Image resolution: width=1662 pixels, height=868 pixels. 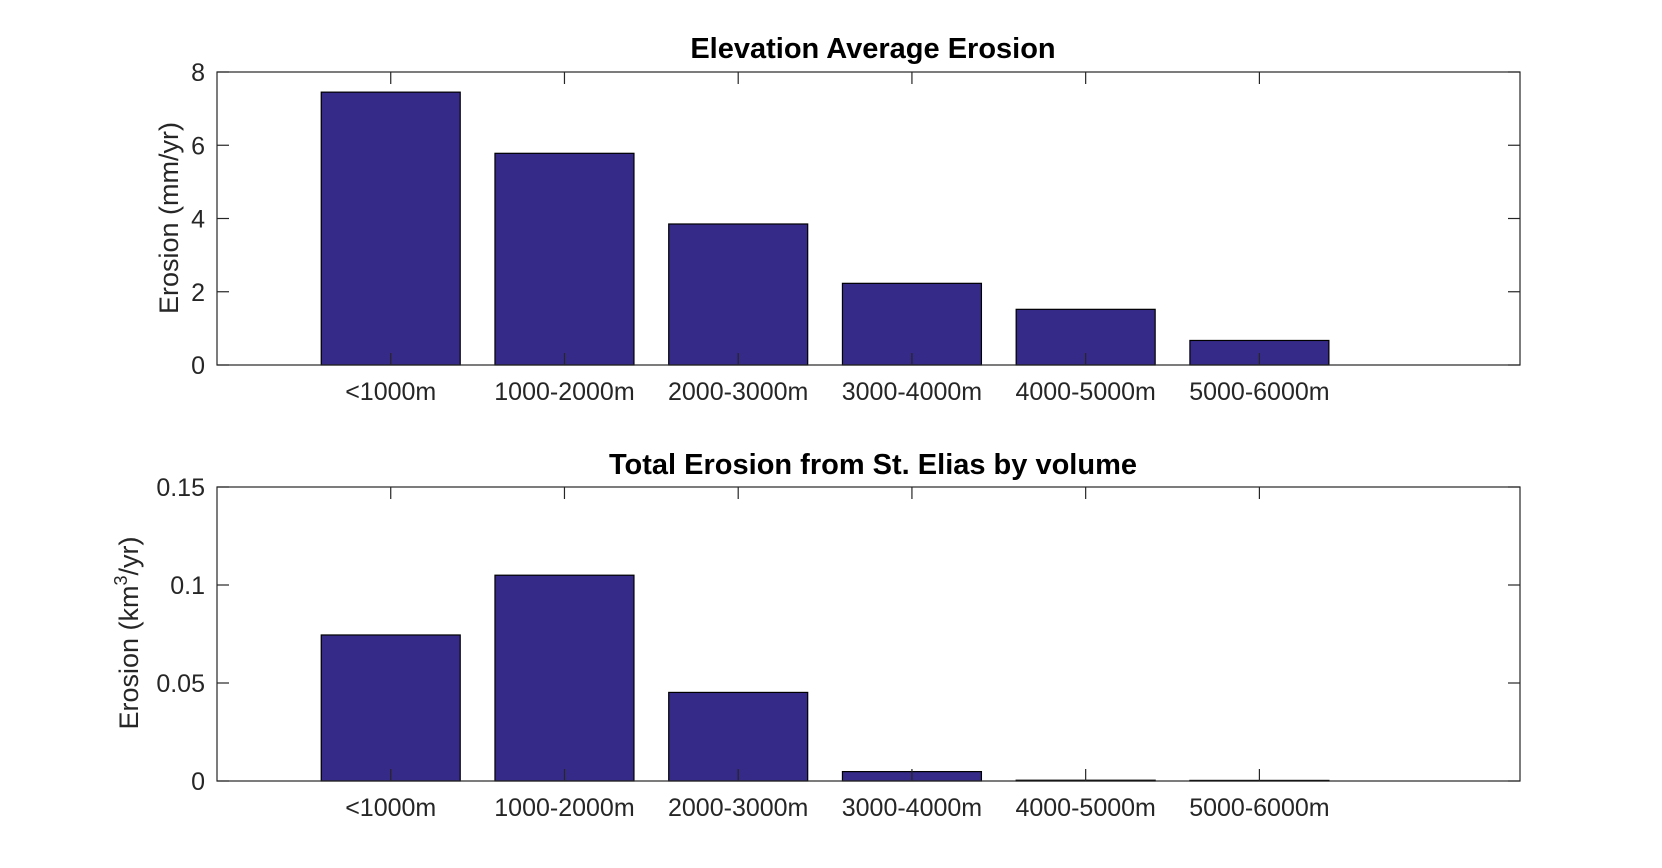 I want to click on y-tick-label: 2, so click(x=198, y=293).